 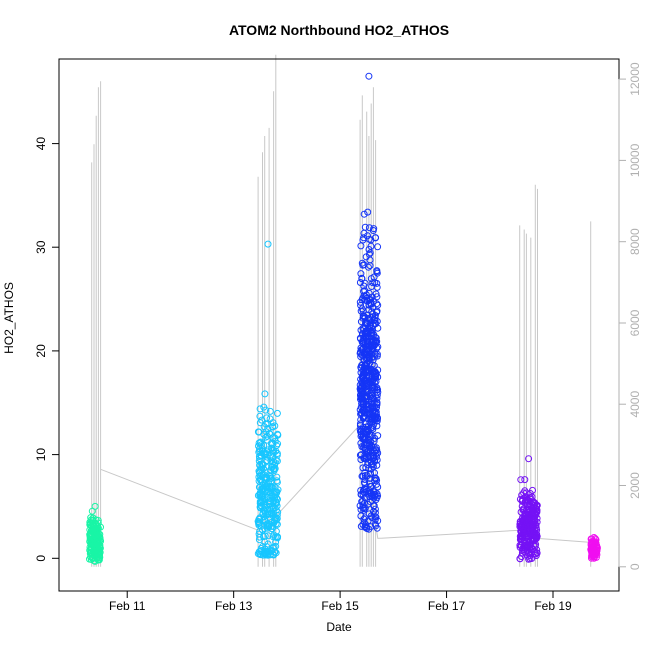 What do you see at coordinates (268, 399) in the screenshot?
I see `series-2-points` at bounding box center [268, 399].